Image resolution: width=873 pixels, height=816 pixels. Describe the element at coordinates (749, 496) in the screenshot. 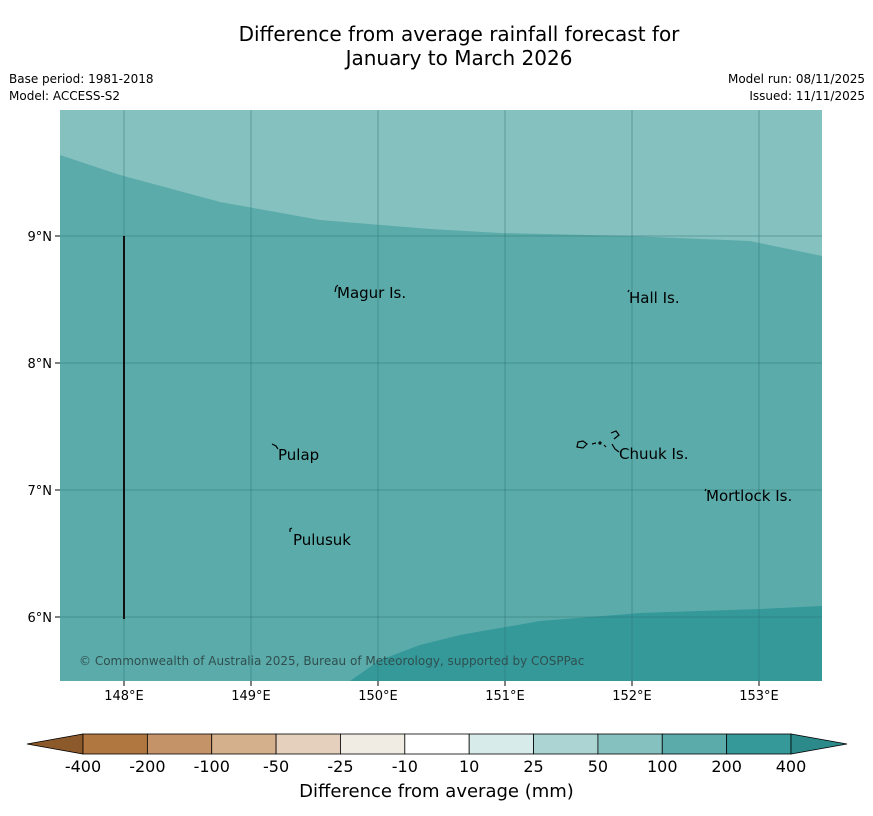

I see `label-mortlock: Mortlock Is.` at that location.